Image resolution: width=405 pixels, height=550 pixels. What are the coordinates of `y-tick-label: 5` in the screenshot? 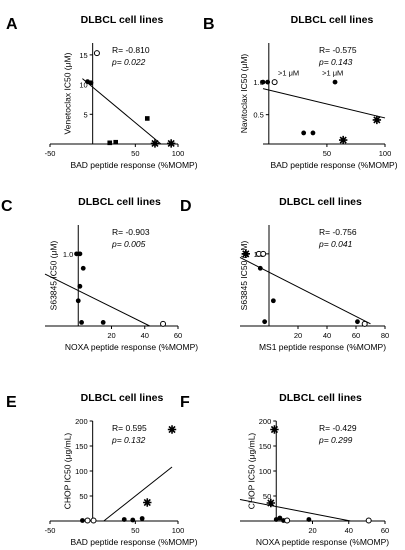 It's located at (85, 114).